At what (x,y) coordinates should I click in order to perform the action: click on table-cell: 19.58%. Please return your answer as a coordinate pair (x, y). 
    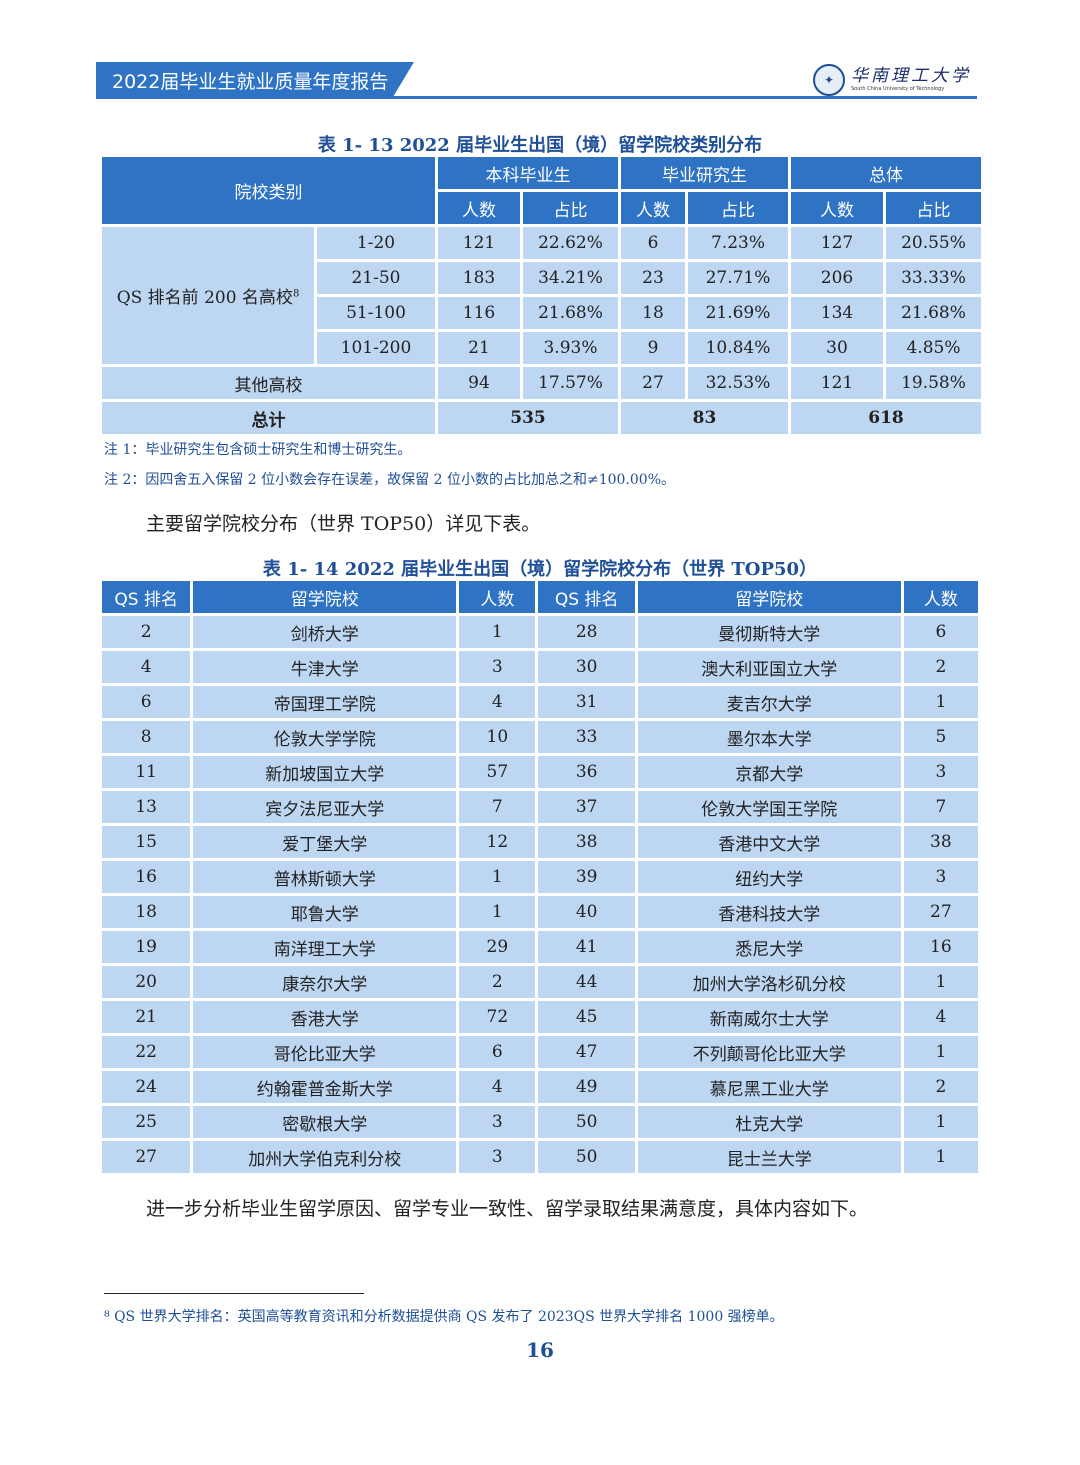
    Looking at the image, I should click on (933, 383).